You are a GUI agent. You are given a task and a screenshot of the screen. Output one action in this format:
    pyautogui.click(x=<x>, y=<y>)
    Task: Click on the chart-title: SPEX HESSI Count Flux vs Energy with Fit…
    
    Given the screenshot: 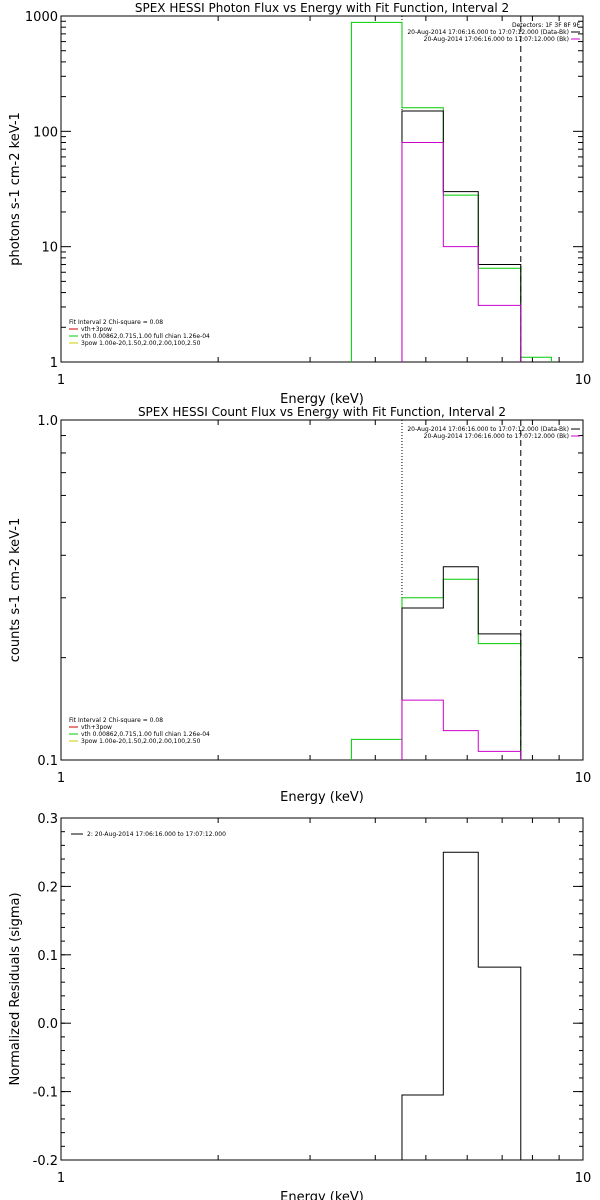 What is the action you would take?
    pyautogui.click(x=322, y=412)
    